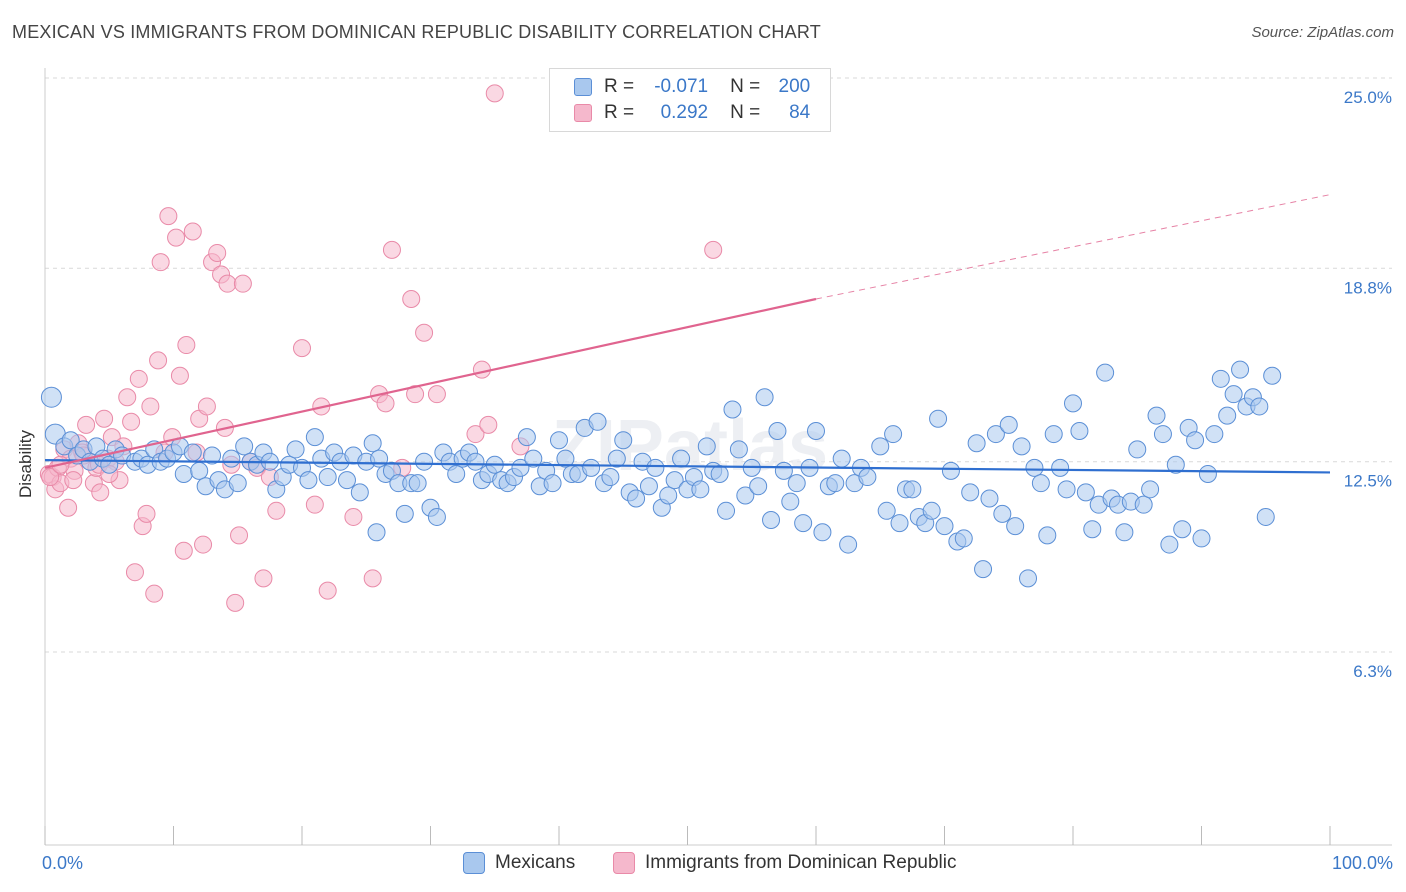 This screenshot has height=892, width=1406. I want to click on y-tick-label: 6.3%, so click(1372, 671).